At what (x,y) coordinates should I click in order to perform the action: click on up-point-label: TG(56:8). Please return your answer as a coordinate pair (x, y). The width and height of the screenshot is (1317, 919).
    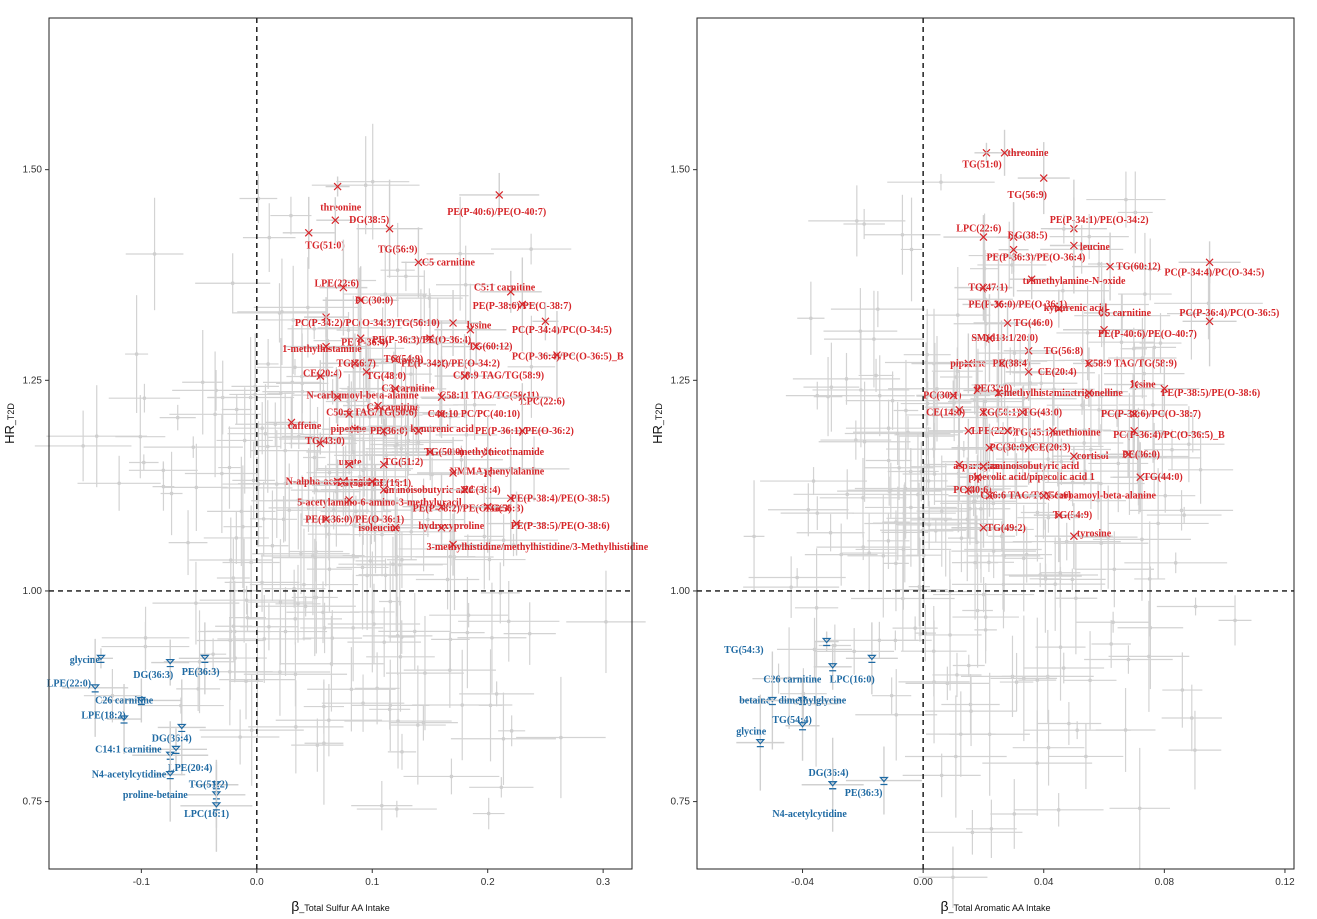
    Looking at the image, I should click on (1063, 351).